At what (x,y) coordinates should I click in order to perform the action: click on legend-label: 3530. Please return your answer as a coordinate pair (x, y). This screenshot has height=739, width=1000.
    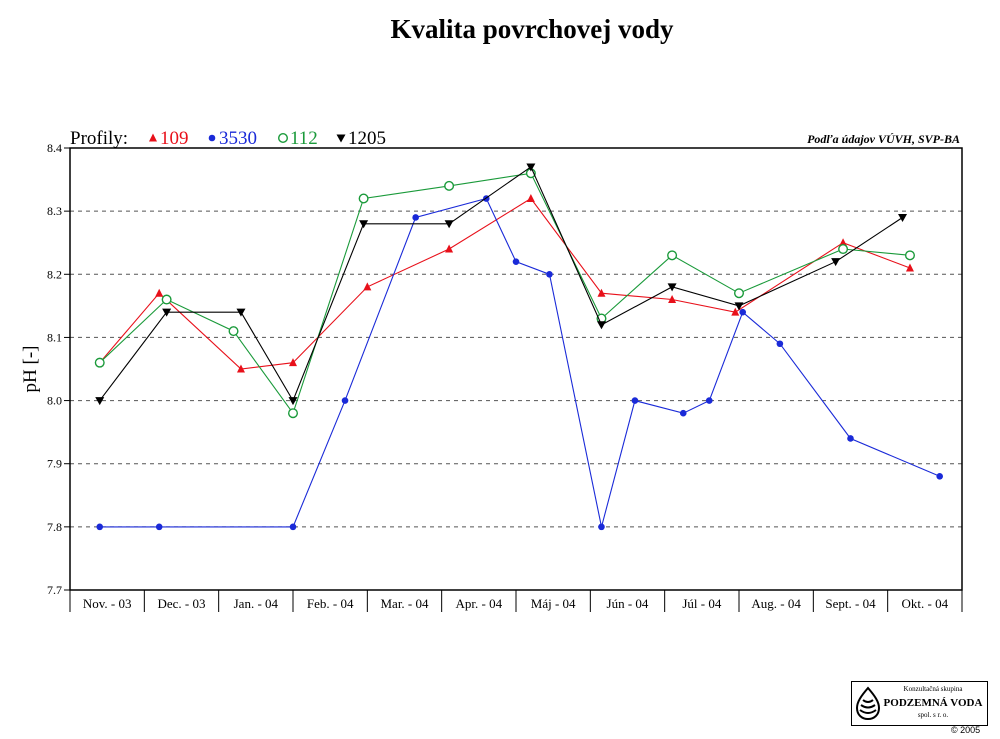
    Looking at the image, I should click on (238, 138).